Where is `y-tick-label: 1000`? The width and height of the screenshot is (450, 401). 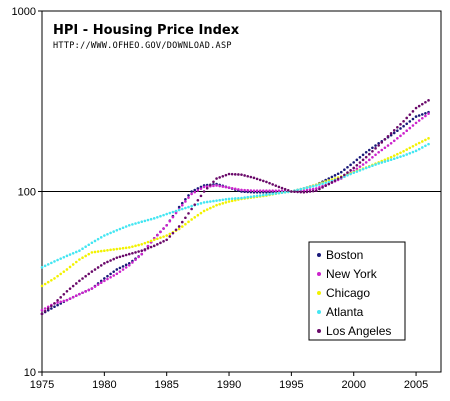 y-tick-label: 1000 is located at coordinates (24, 12).